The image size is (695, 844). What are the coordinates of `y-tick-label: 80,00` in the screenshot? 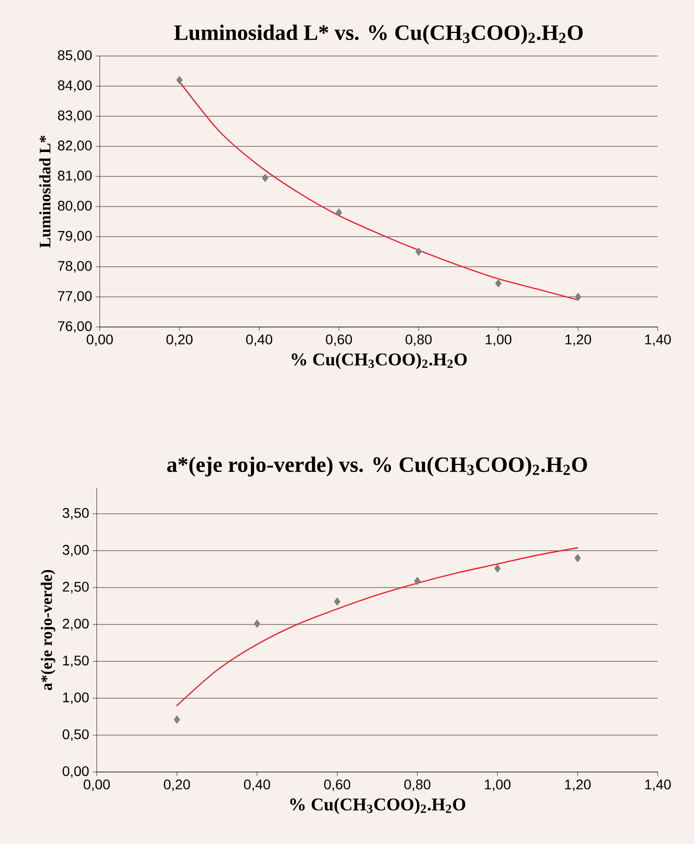 It's located at (75, 206).